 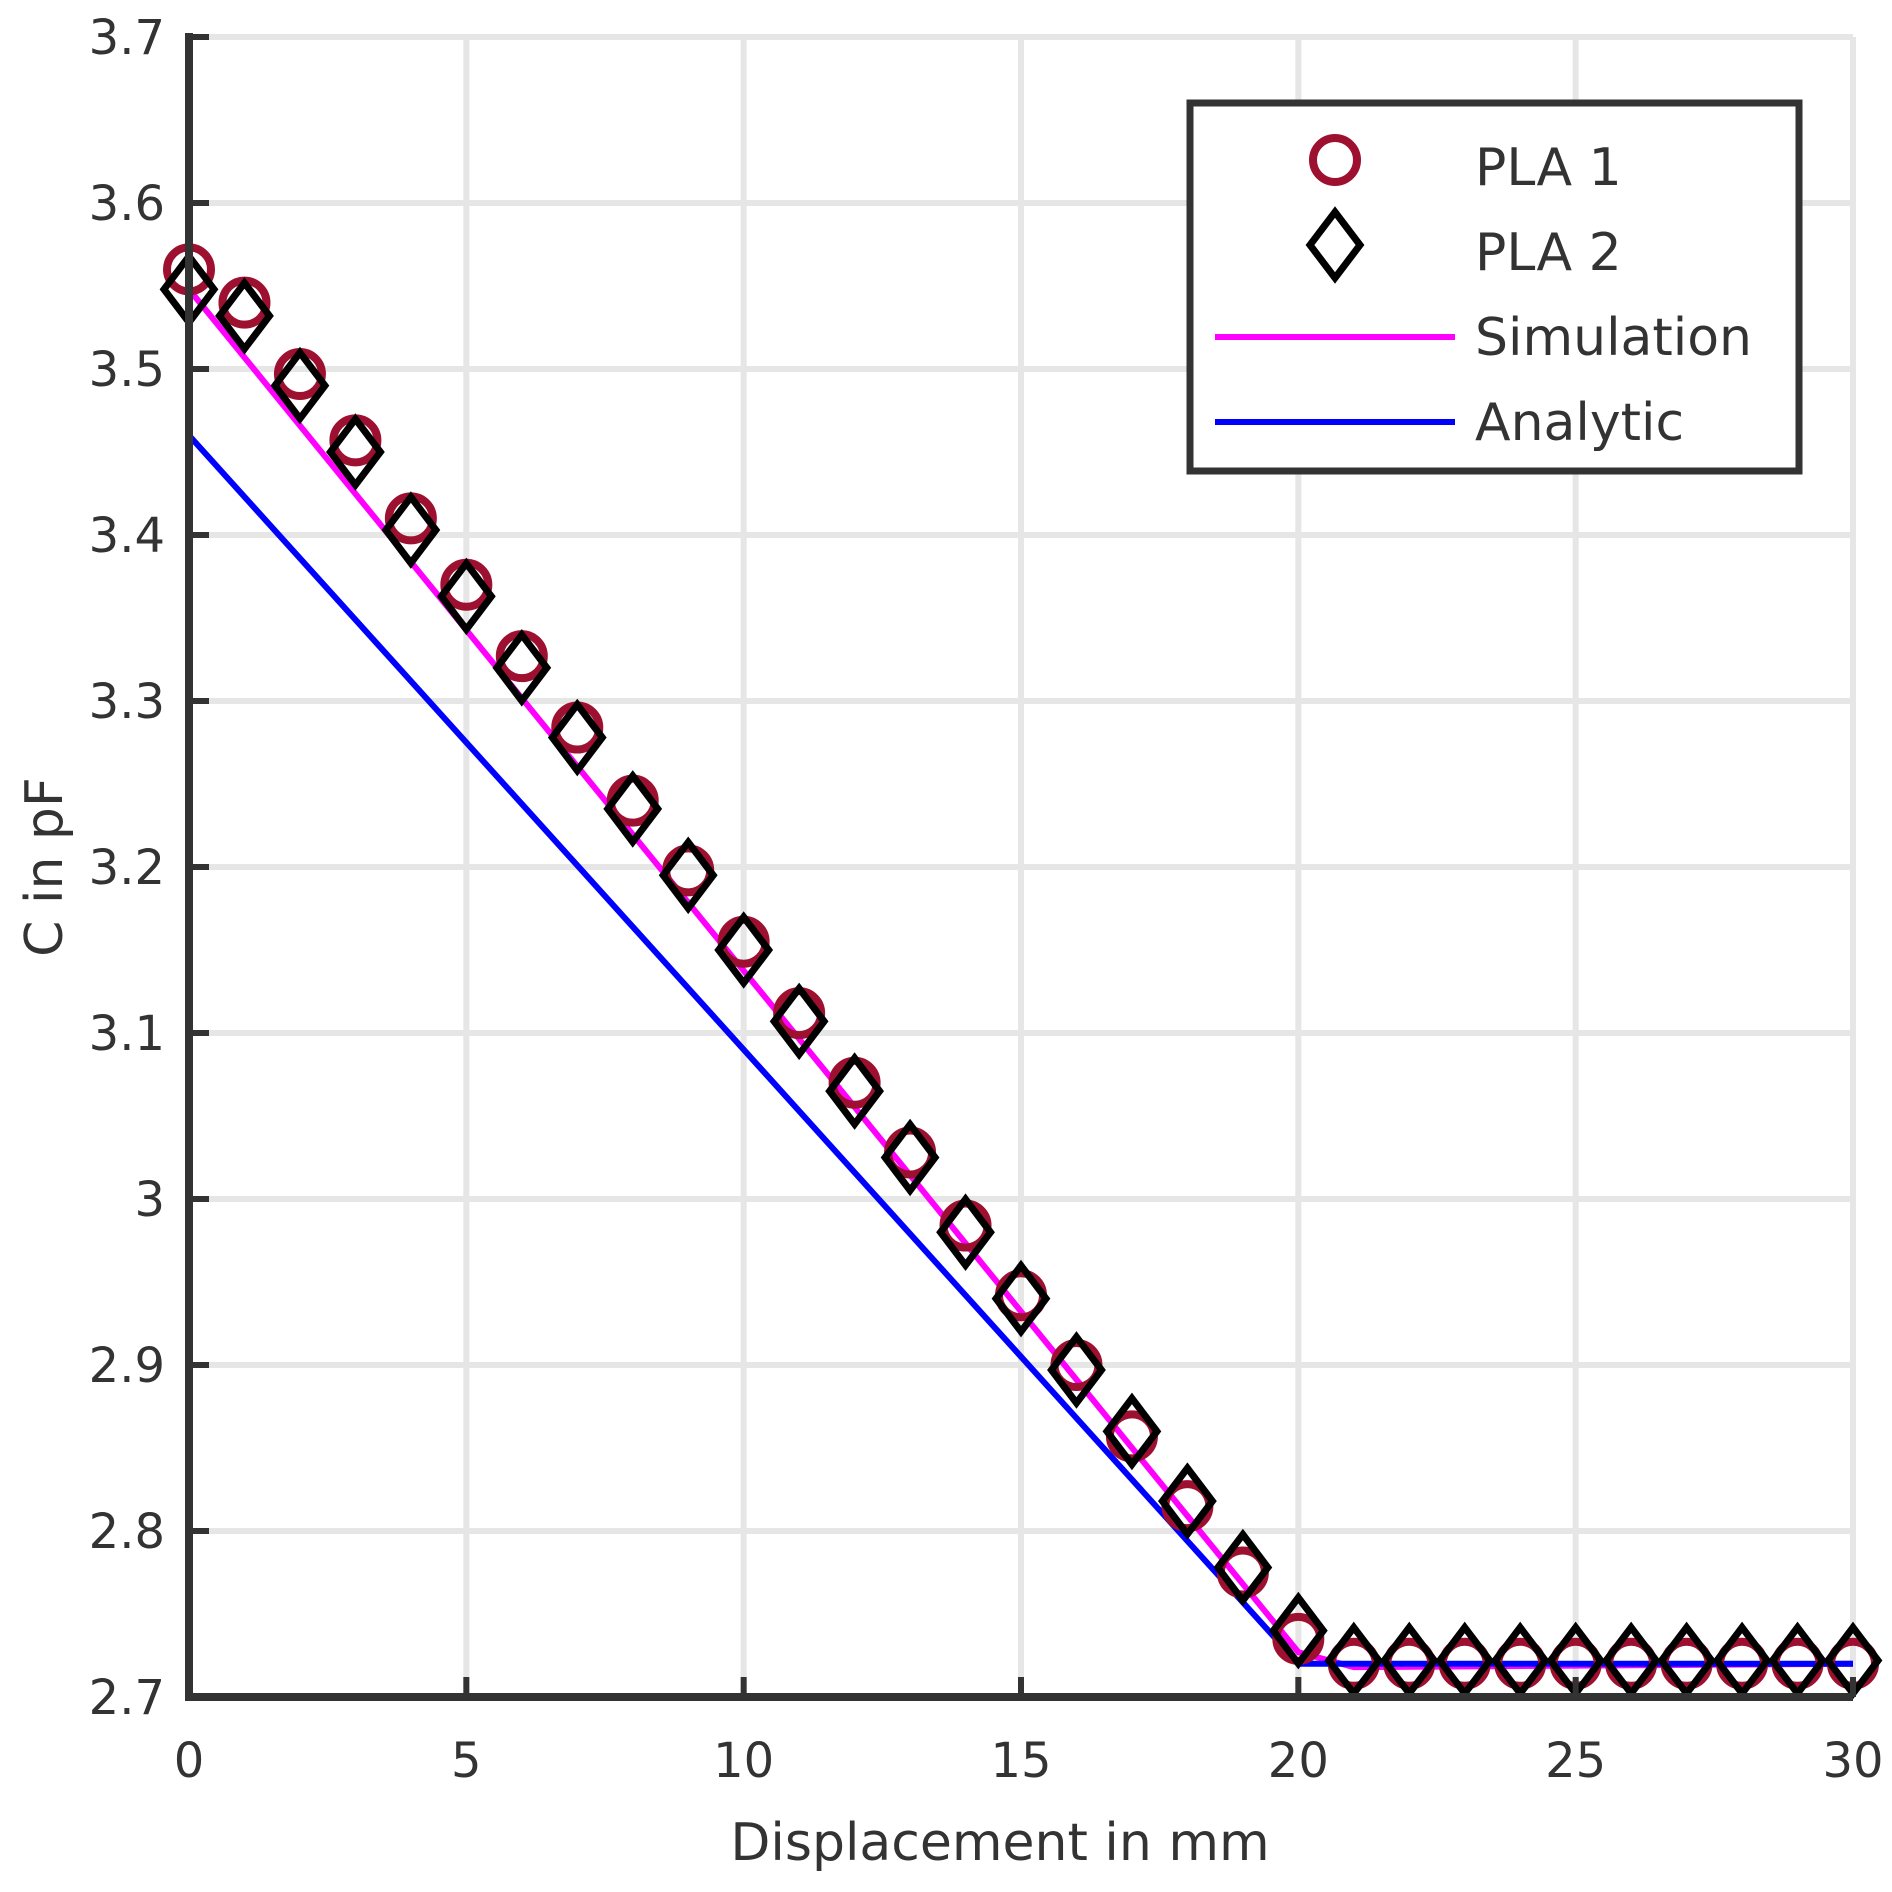 What do you see at coordinates (127, 204) in the screenshot?
I see `y-tick-label: 3.6` at bounding box center [127, 204].